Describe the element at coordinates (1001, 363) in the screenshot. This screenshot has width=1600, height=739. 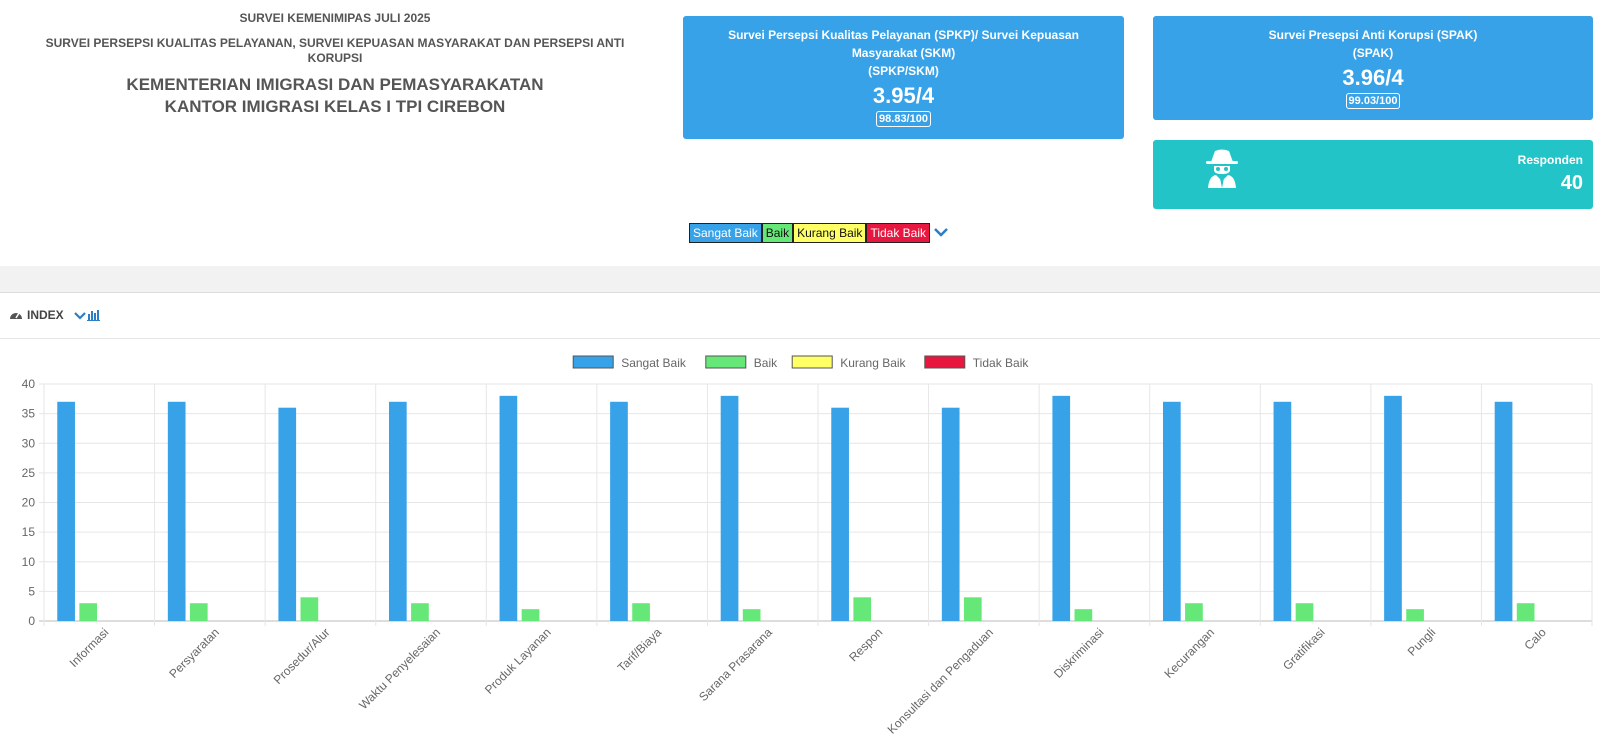
I see `legend-label: Tidak Baik` at that location.